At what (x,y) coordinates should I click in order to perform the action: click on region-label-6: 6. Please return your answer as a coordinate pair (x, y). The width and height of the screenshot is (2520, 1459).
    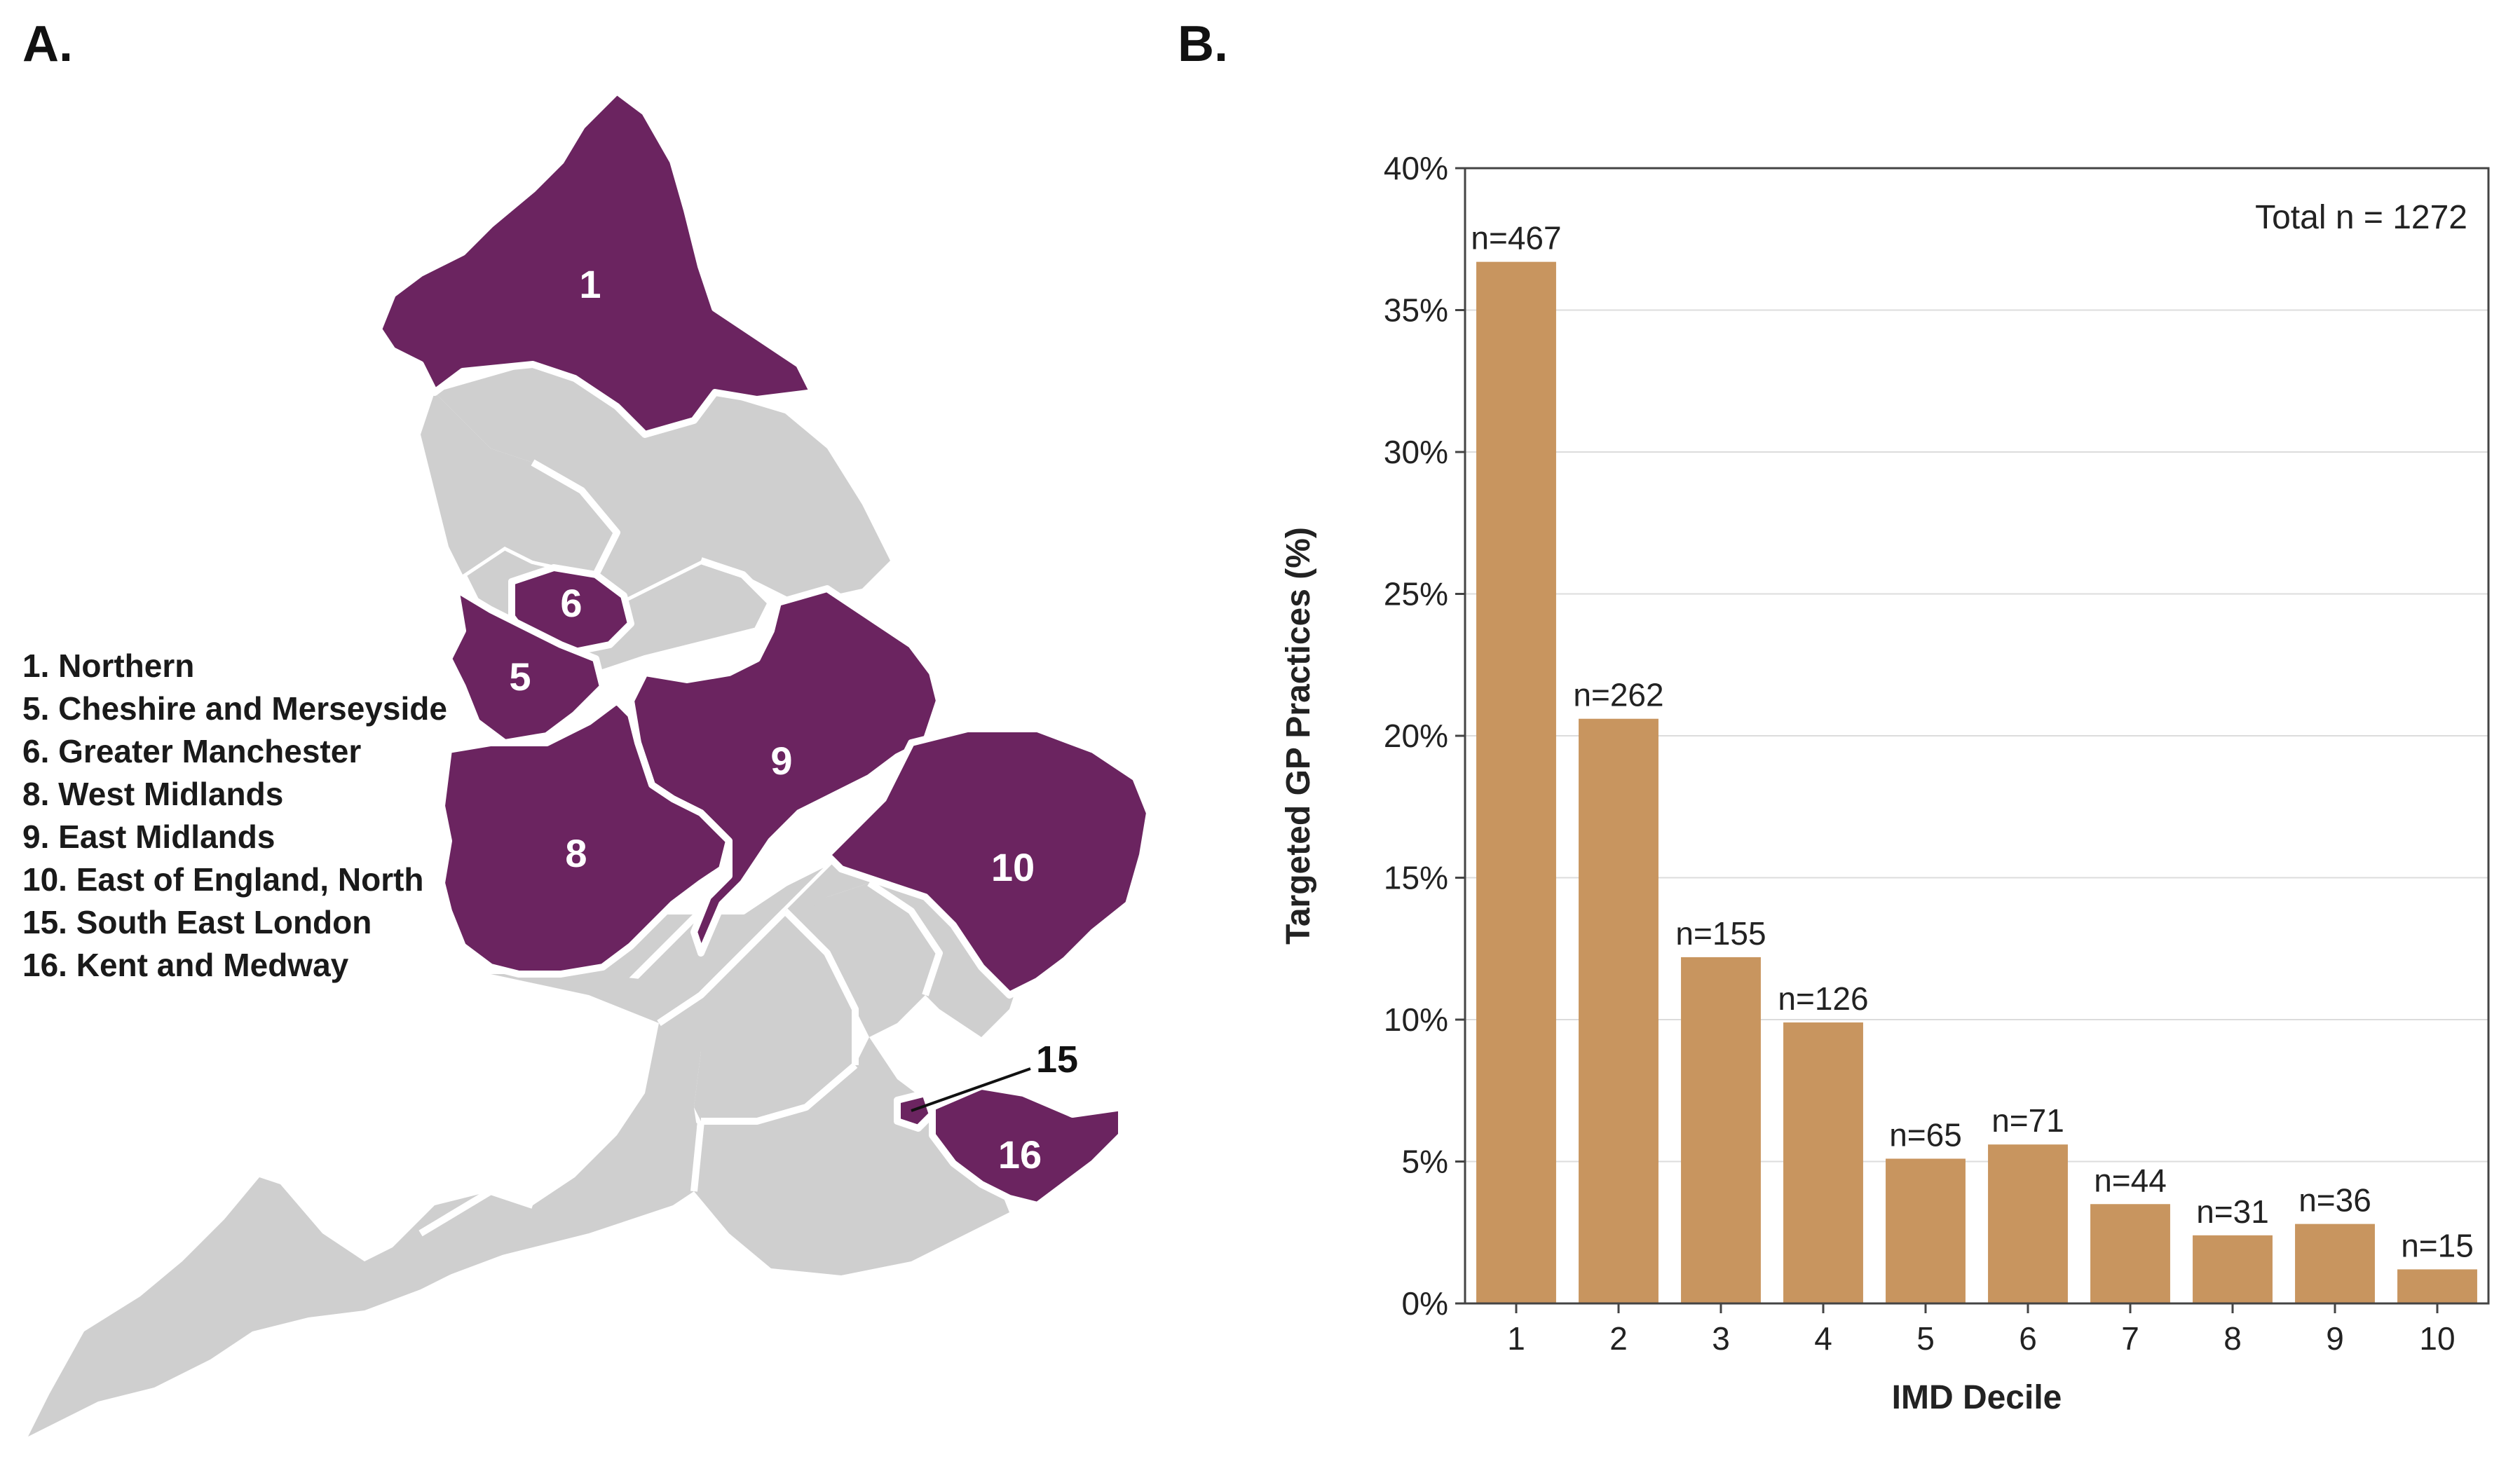
    Looking at the image, I should click on (571, 603).